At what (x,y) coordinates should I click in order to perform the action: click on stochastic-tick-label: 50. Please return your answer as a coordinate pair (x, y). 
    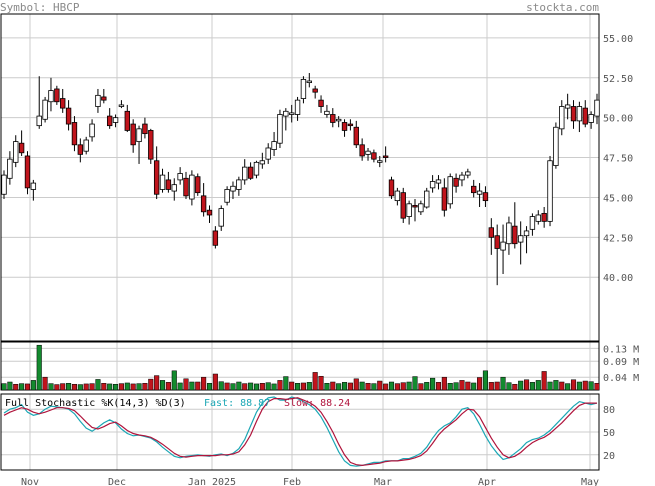
    Looking at the image, I should click on (609, 433).